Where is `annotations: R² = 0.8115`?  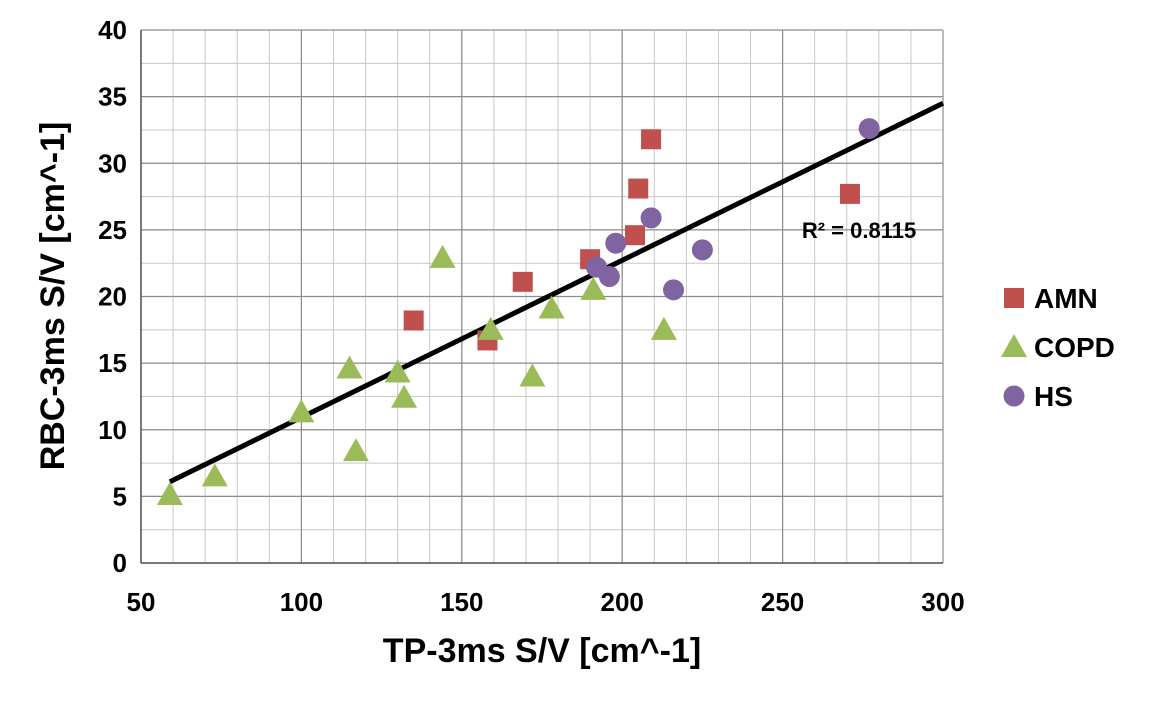
annotations: R² = 0.8115 is located at coordinates (859, 230).